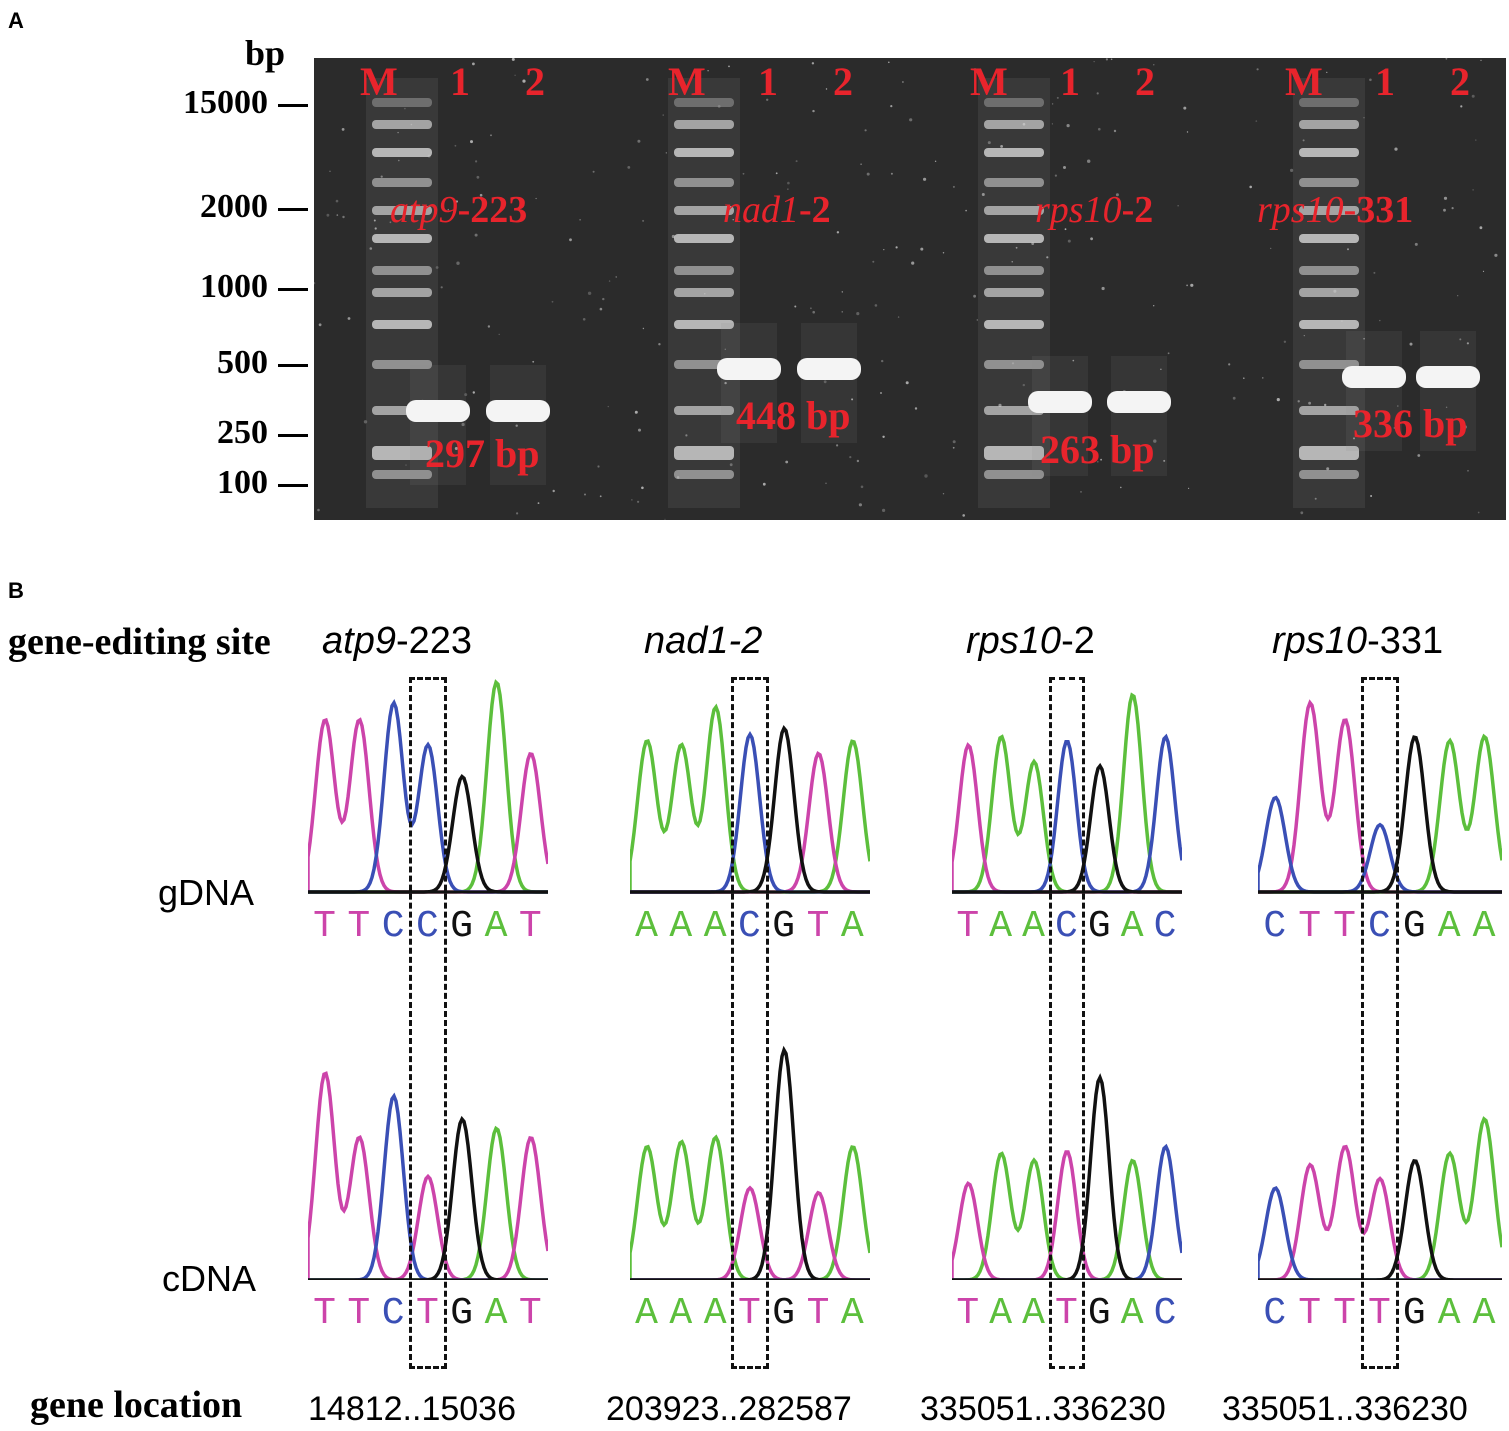 Image resolution: width=1509 pixels, height=1431 pixels. Describe the element at coordinates (1320, 641) in the screenshot. I see `site-gene-name: rps10` at that location.